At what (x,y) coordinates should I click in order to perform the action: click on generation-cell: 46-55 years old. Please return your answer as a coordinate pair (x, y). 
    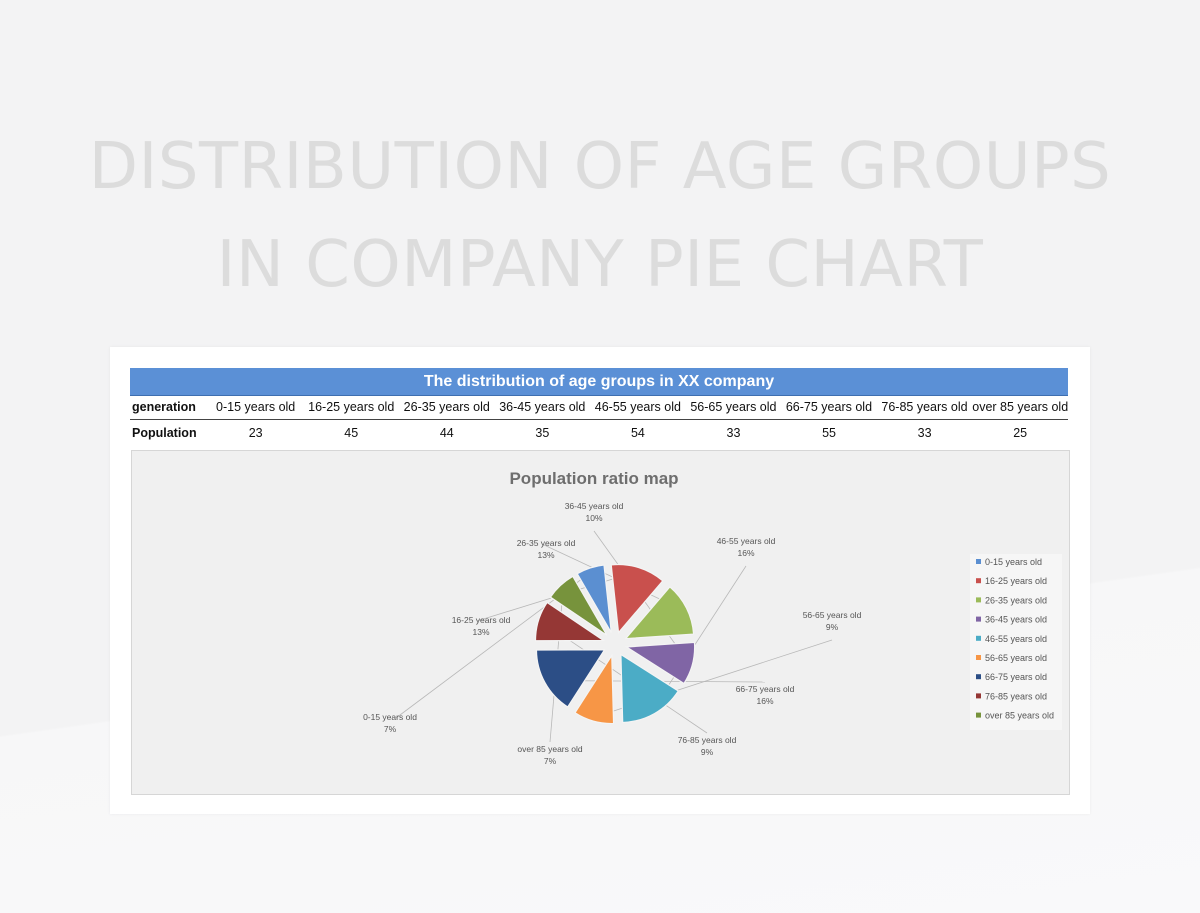
    Looking at the image, I should click on (637, 407).